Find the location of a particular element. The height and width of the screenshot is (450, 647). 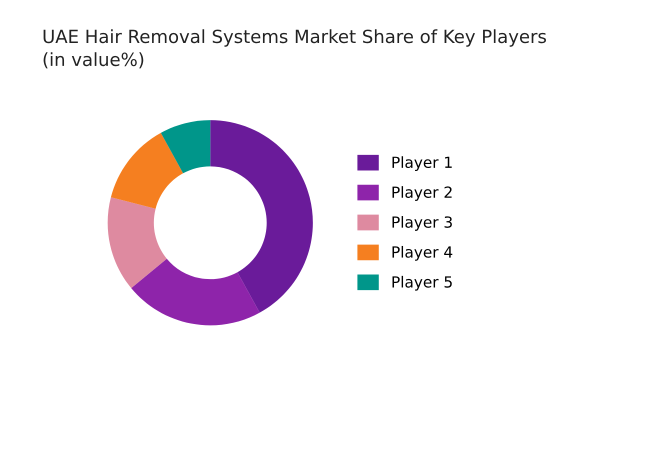

legend-label: Player 2 is located at coordinates (422, 193).